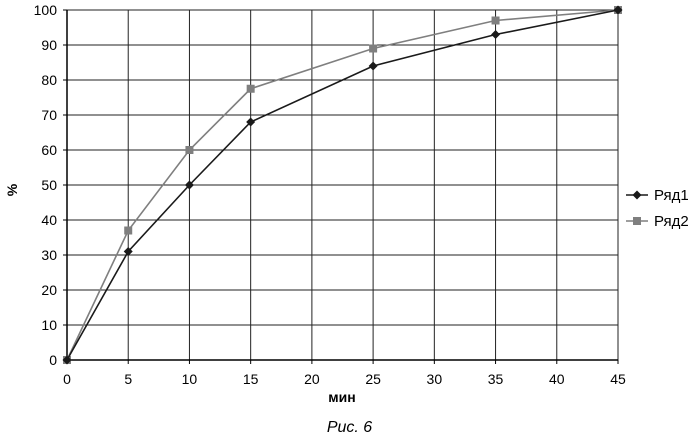 Image resolution: width=699 pixels, height=439 pixels. I want to click on x-tick-label: 5, so click(128, 379).